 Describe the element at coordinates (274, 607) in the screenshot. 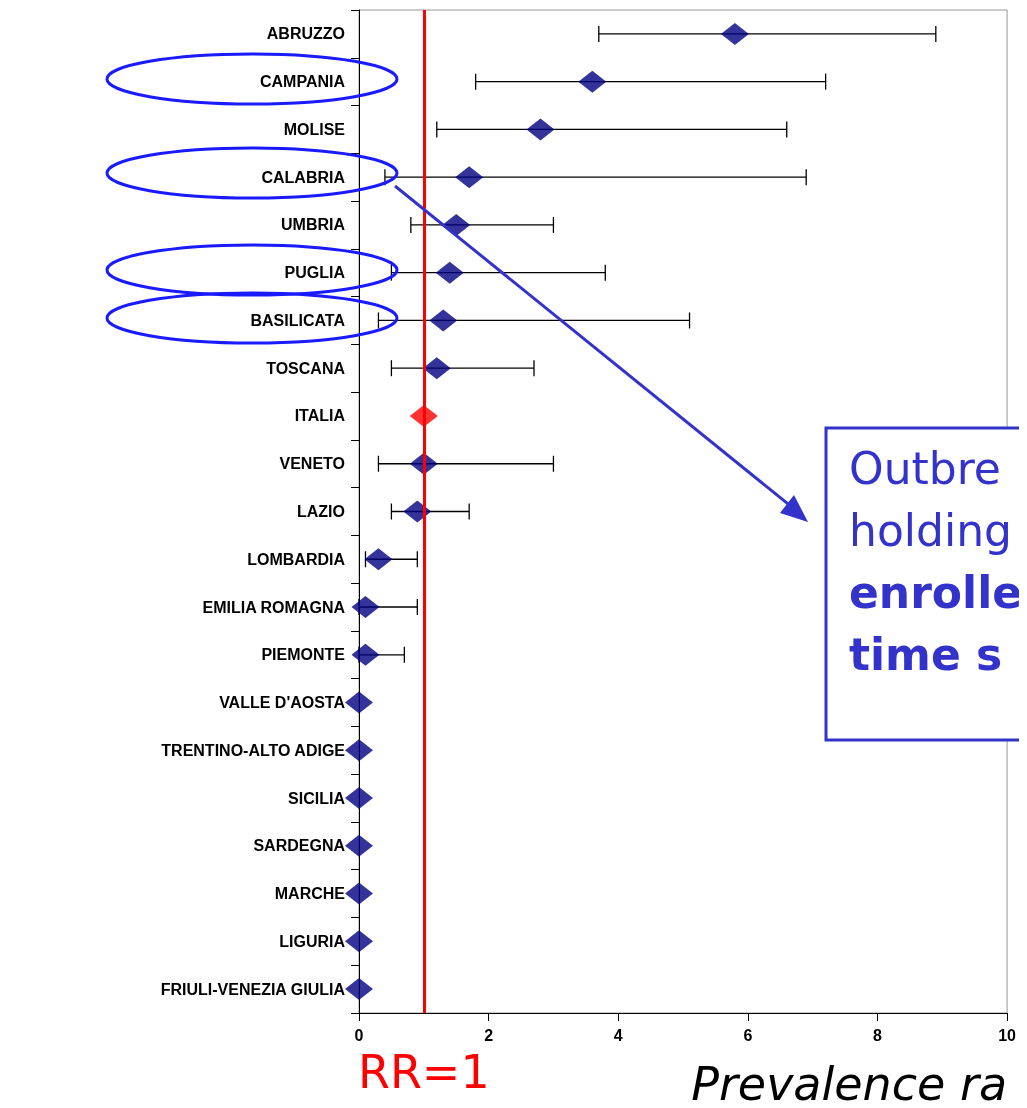

I see `y-tick-label: EMILIA ROMAGNA` at that location.